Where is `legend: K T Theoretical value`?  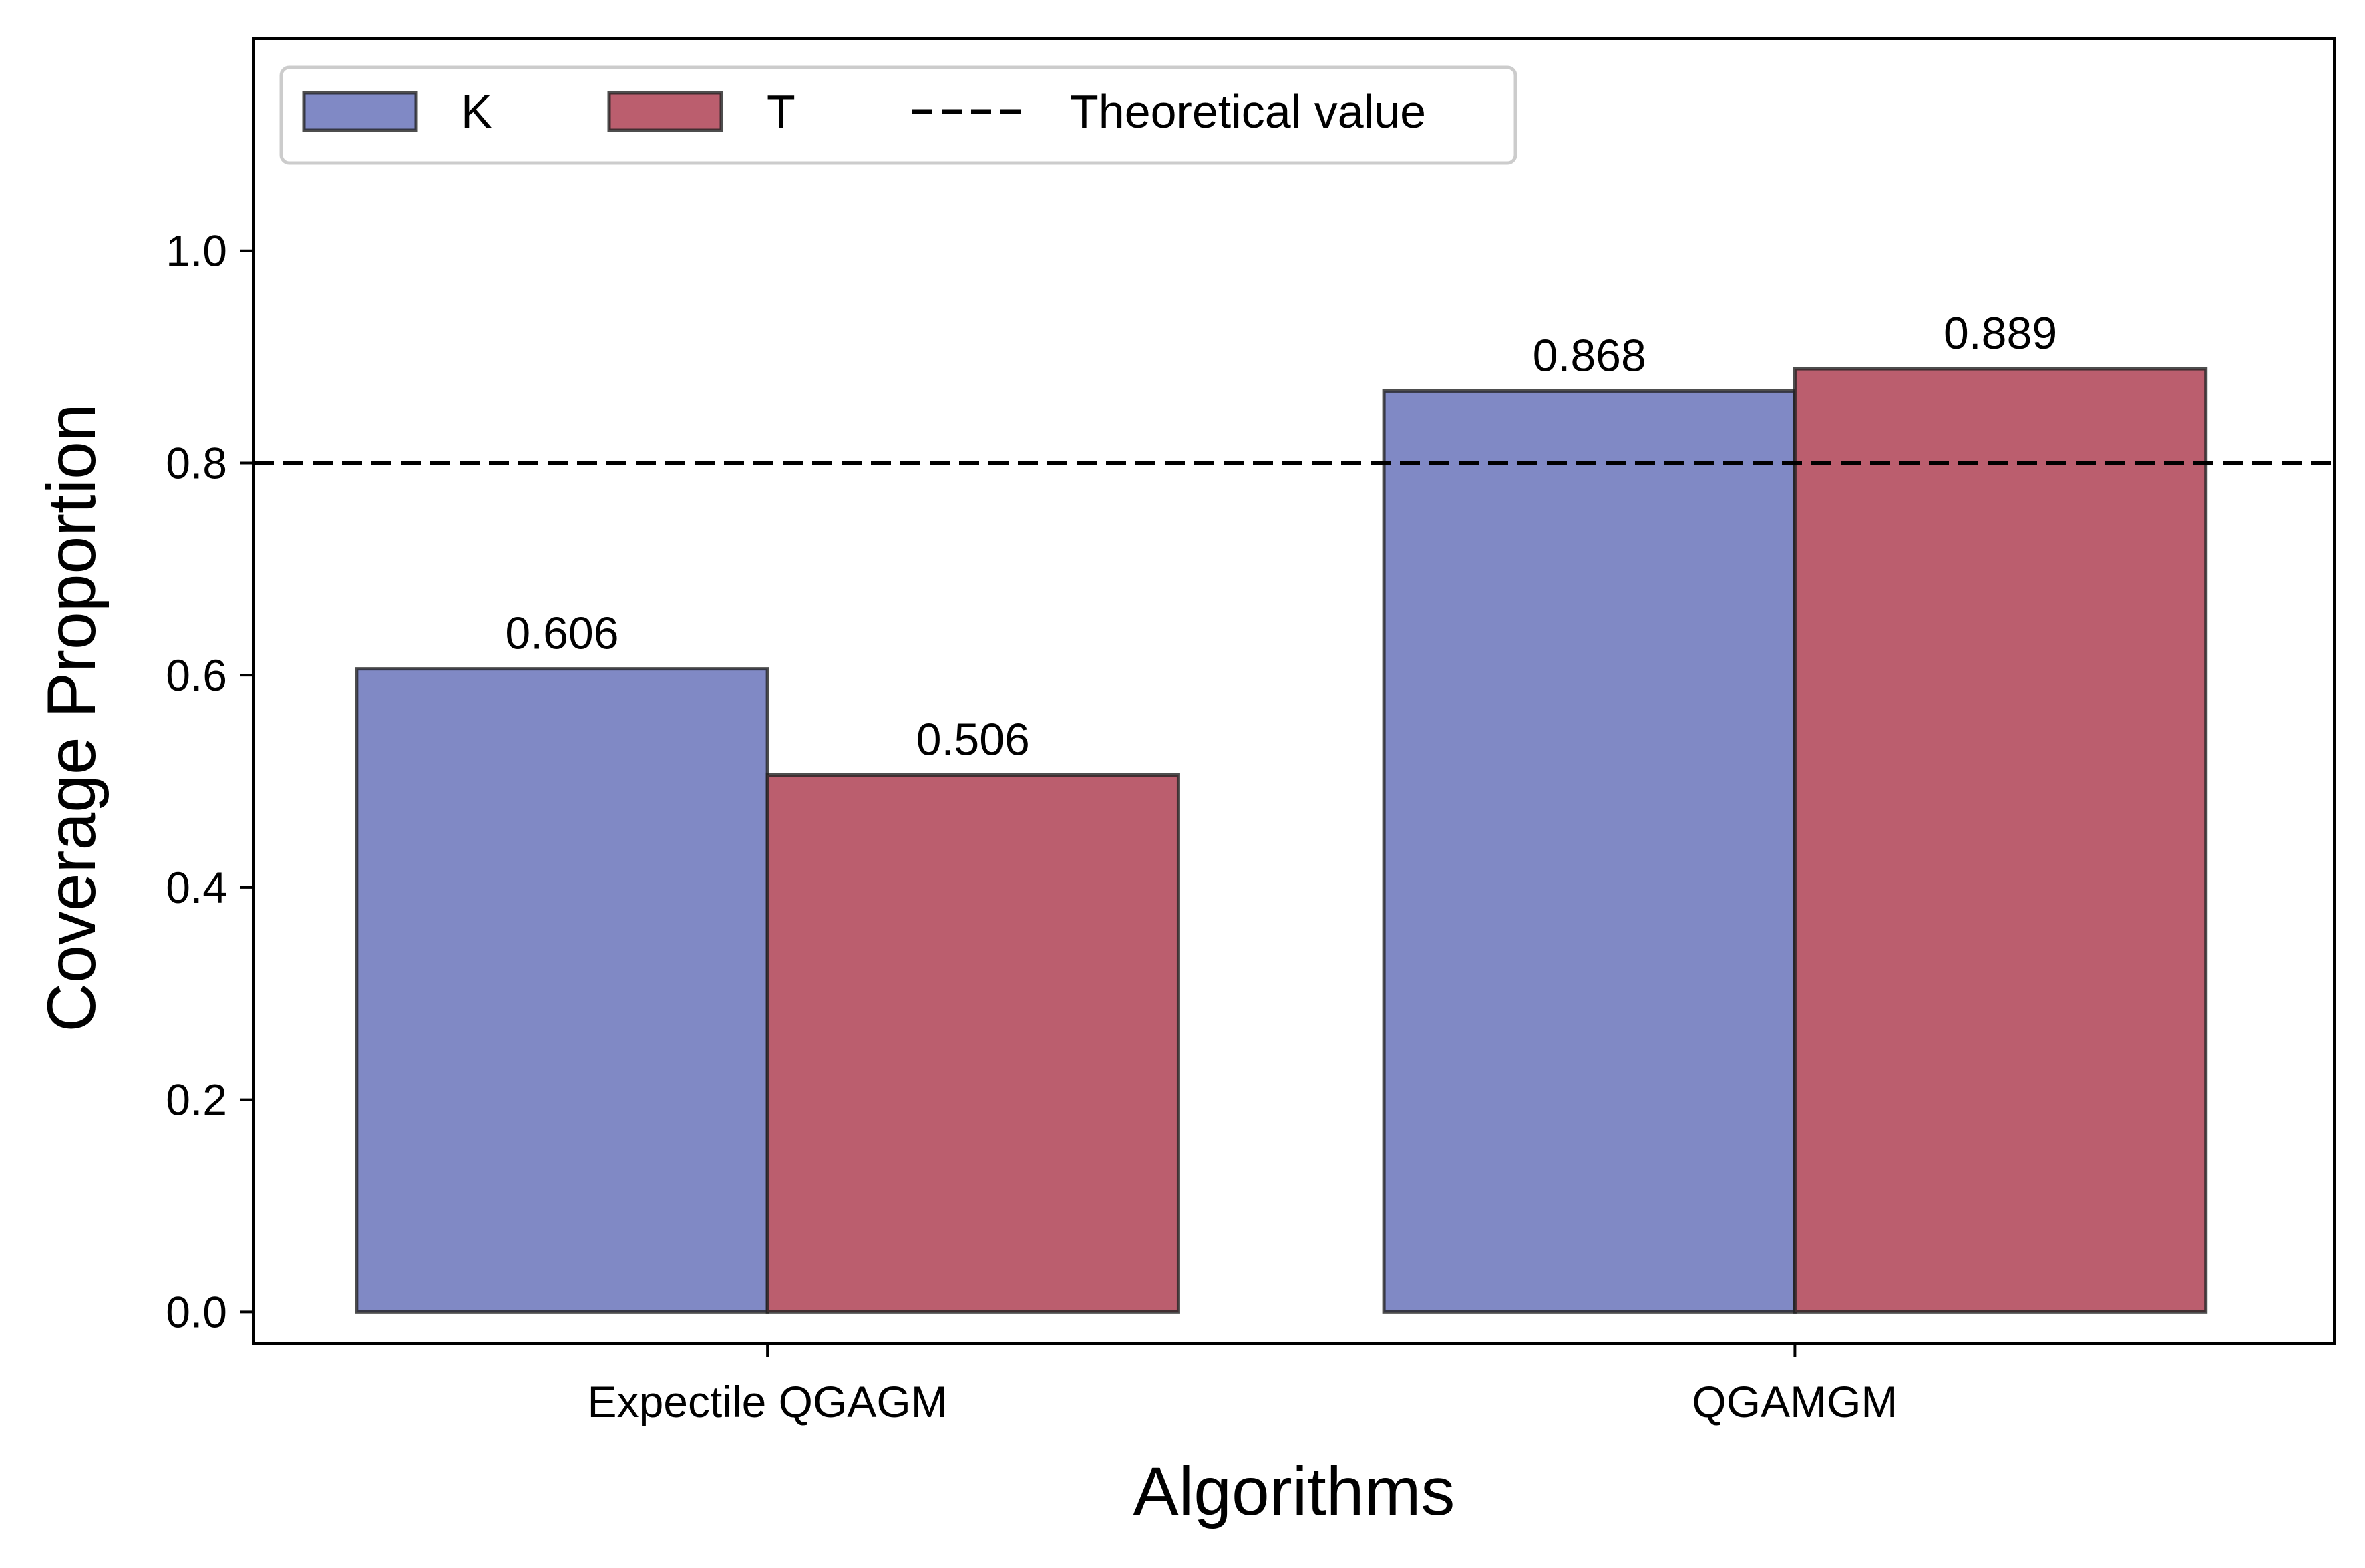
legend: K T Theoretical value is located at coordinates (898, 115).